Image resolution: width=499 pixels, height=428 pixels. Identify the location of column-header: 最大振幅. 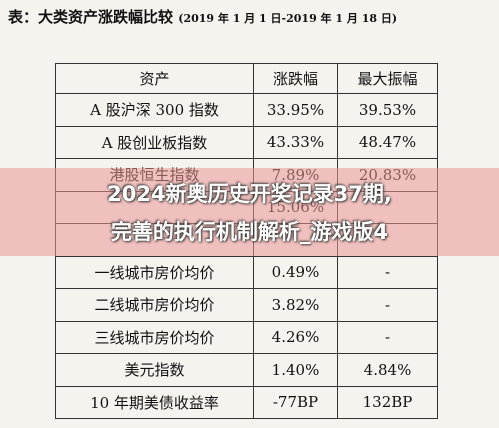
(387, 78).